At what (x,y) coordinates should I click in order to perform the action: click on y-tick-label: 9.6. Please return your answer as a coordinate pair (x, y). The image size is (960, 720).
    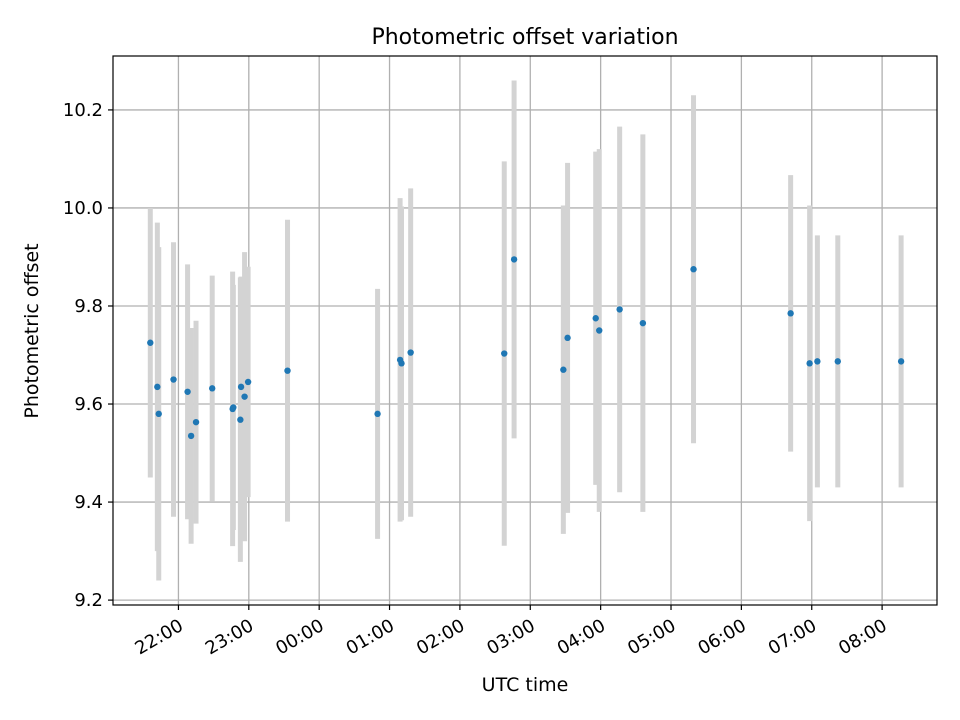
    Looking at the image, I should click on (88, 404).